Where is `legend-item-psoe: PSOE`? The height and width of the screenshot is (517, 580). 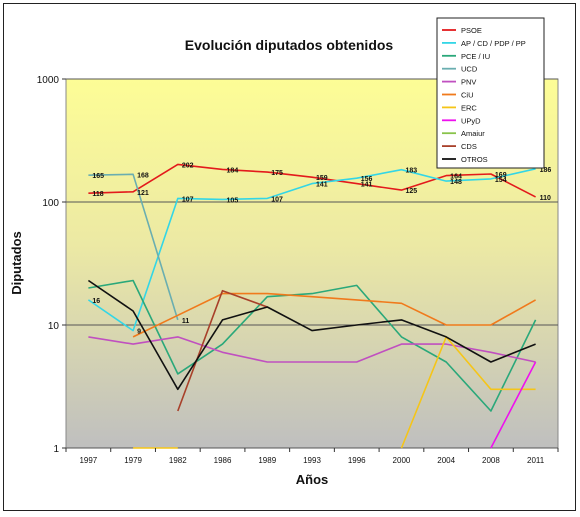
legend-item-psoe: PSOE is located at coordinates (462, 30).